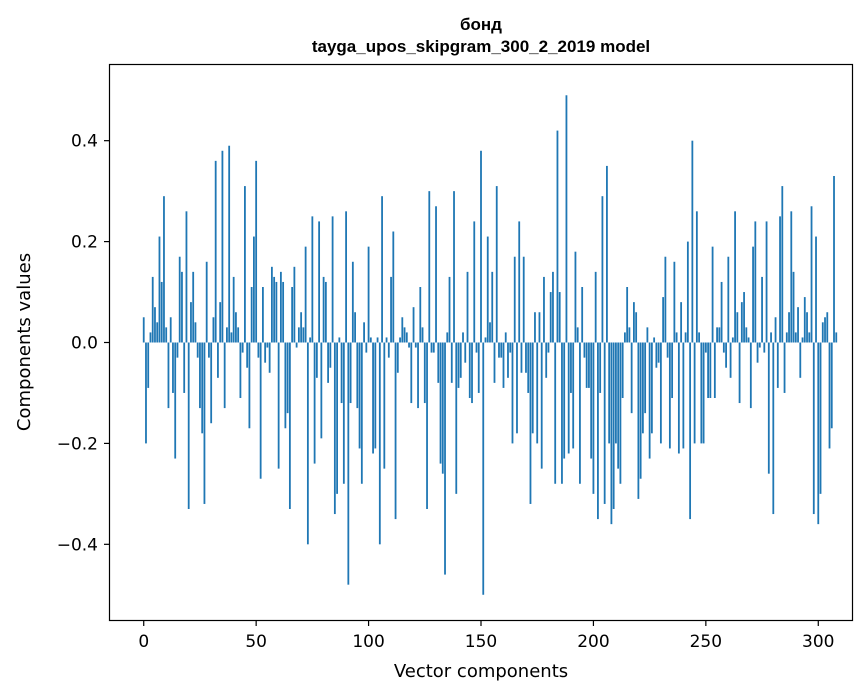  I want to click on x-tick-label: 50, so click(256, 642).